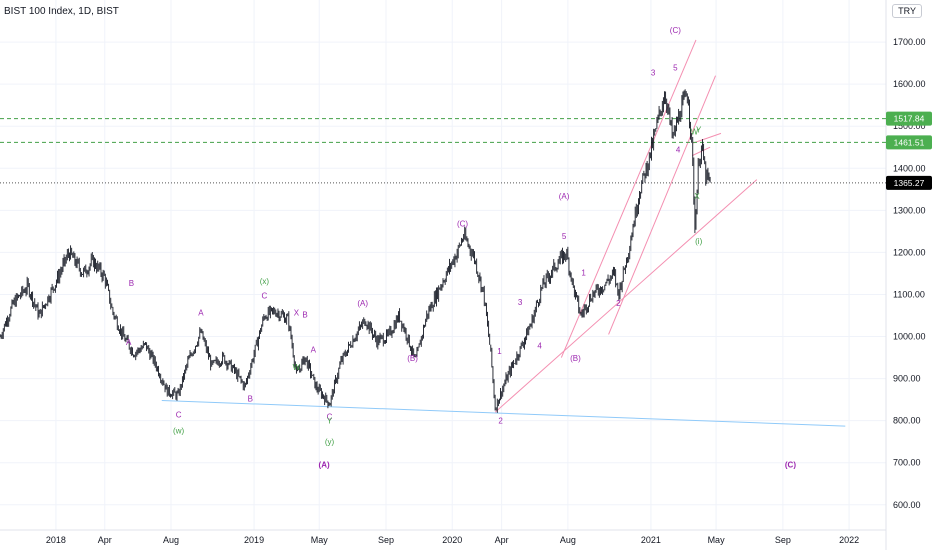  What do you see at coordinates (907, 463) in the screenshot?
I see `price-tick-label: 700.00` at bounding box center [907, 463].